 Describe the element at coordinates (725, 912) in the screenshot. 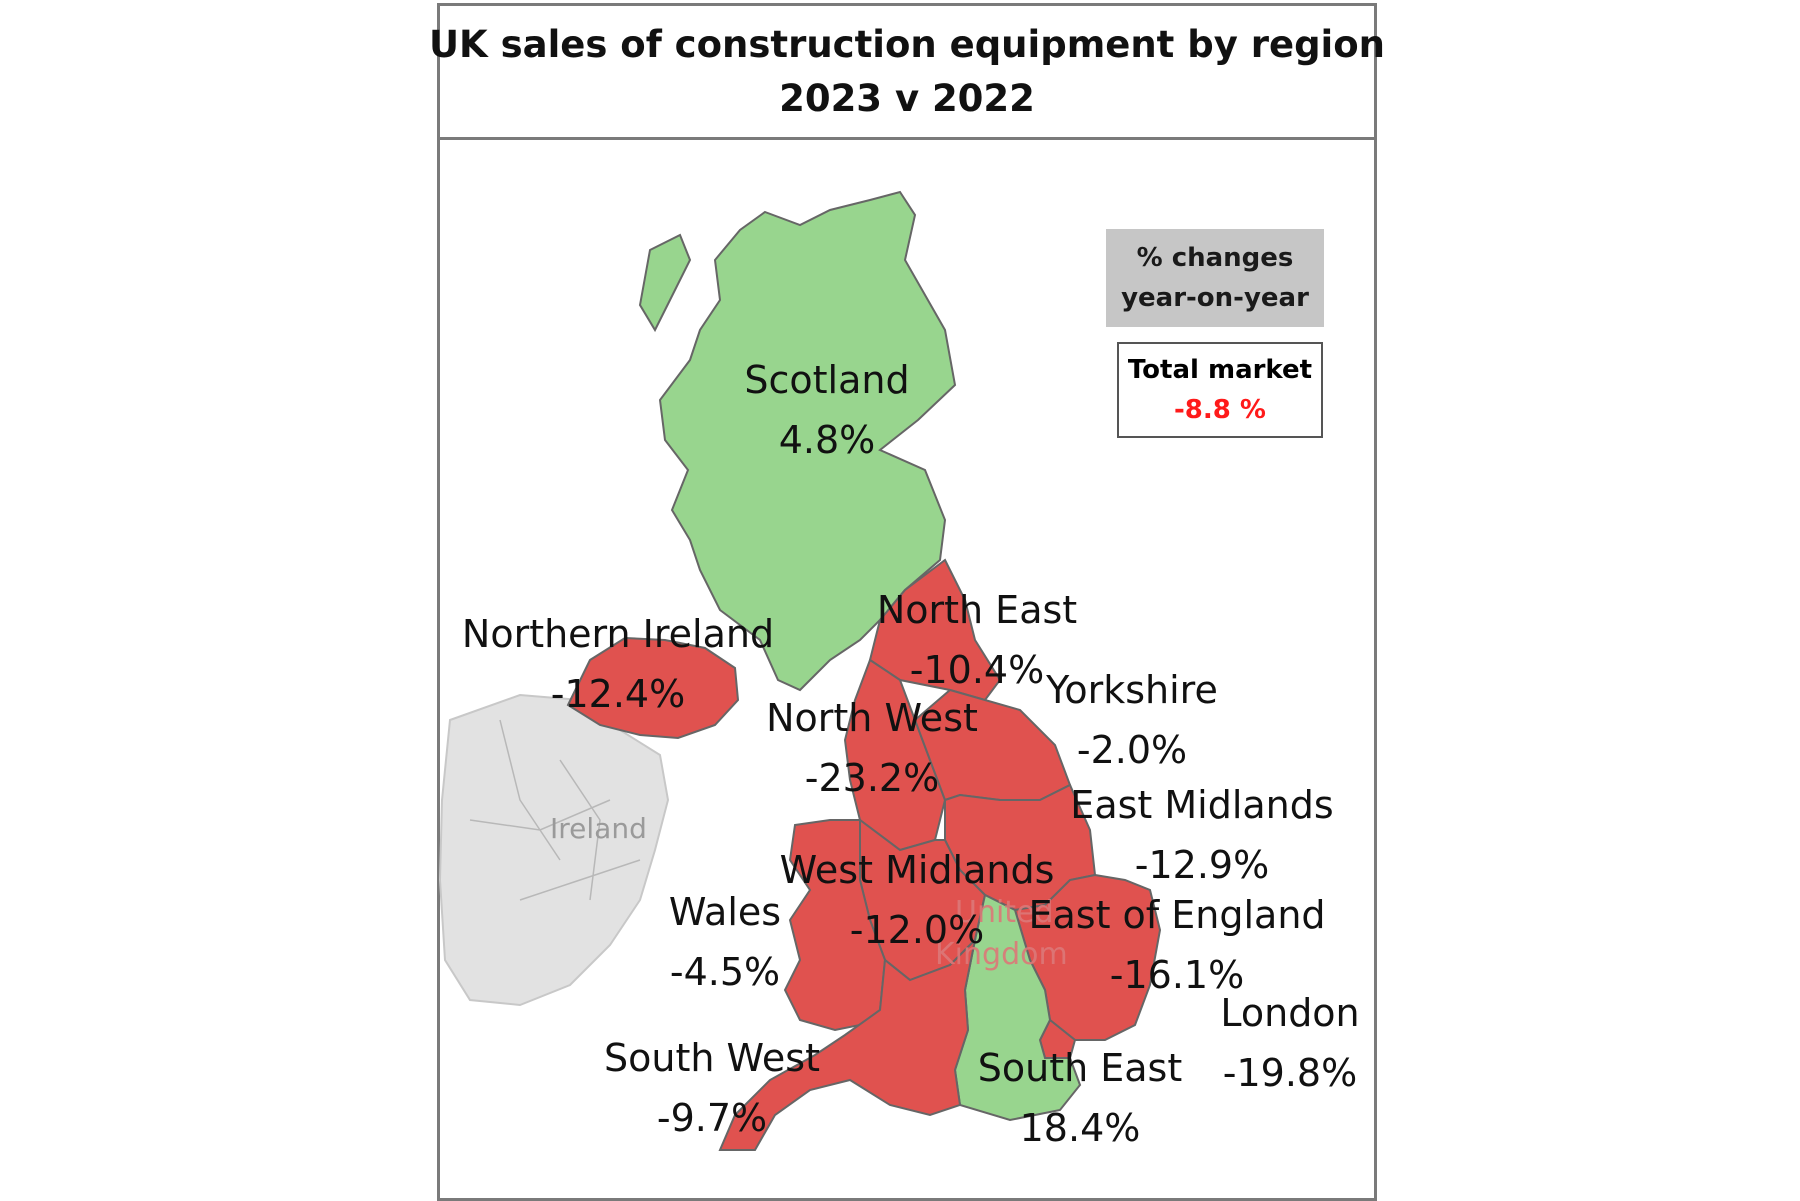

I see `region-name: Wales` at that location.